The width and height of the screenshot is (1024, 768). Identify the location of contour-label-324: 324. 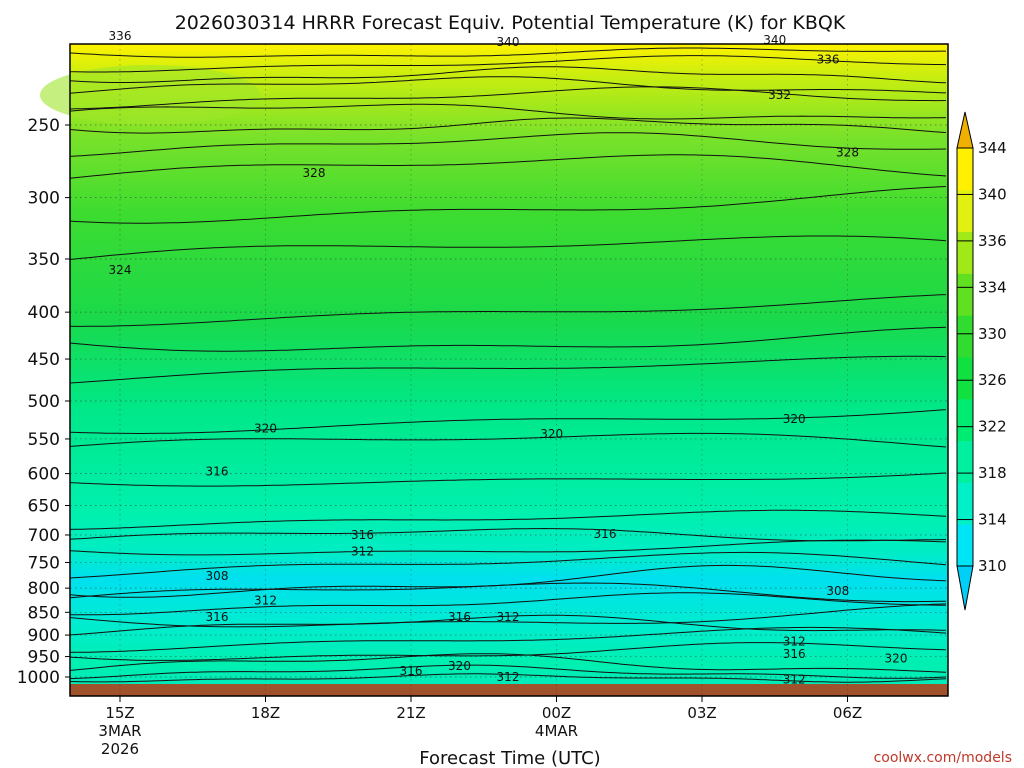
(120, 270).